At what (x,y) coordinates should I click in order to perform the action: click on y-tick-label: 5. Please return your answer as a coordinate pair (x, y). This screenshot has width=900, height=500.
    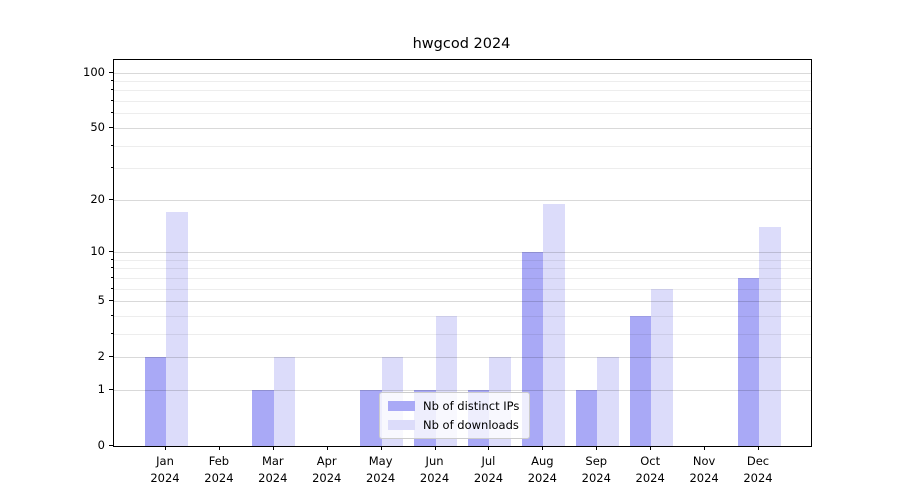
    Looking at the image, I should click on (101, 300).